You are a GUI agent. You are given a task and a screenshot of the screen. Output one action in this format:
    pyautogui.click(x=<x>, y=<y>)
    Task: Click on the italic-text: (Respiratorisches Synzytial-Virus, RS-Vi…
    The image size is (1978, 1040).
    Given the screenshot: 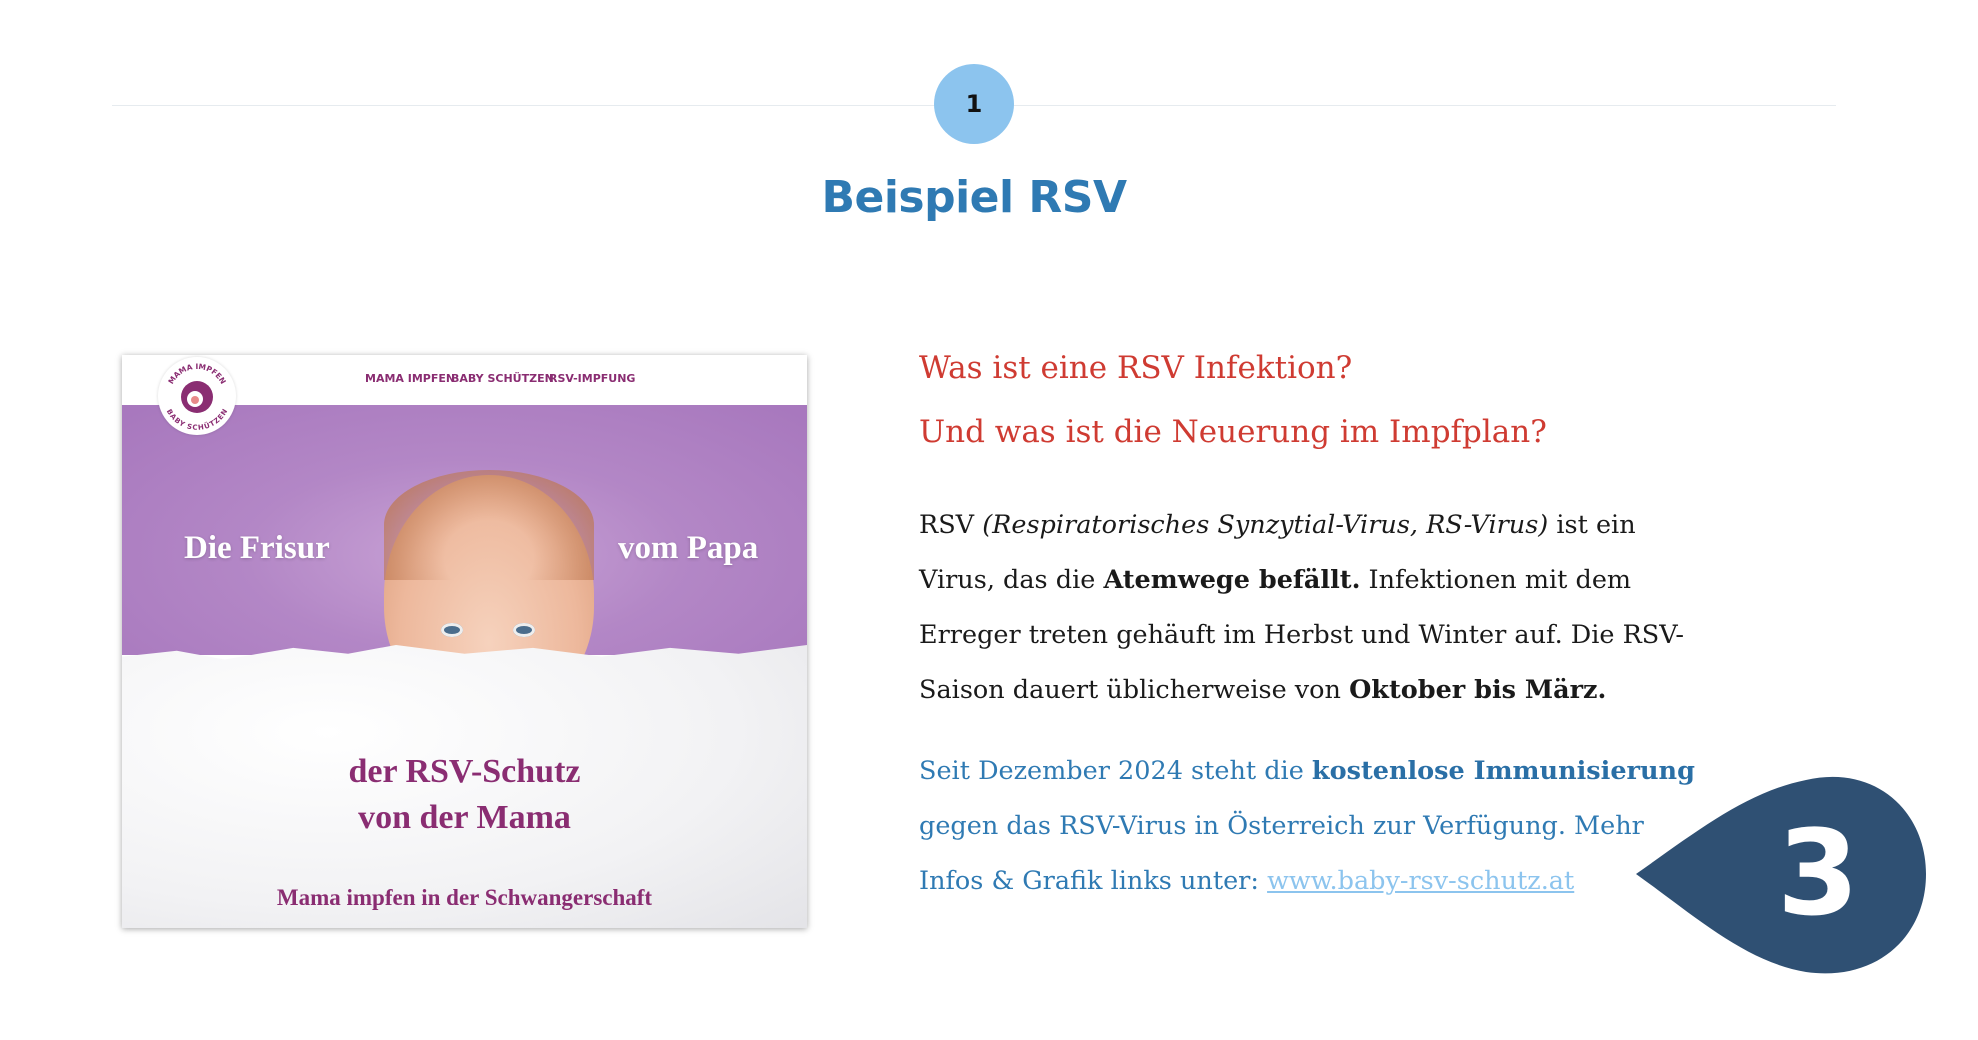 What is the action you would take?
    pyautogui.click(x=1265, y=525)
    